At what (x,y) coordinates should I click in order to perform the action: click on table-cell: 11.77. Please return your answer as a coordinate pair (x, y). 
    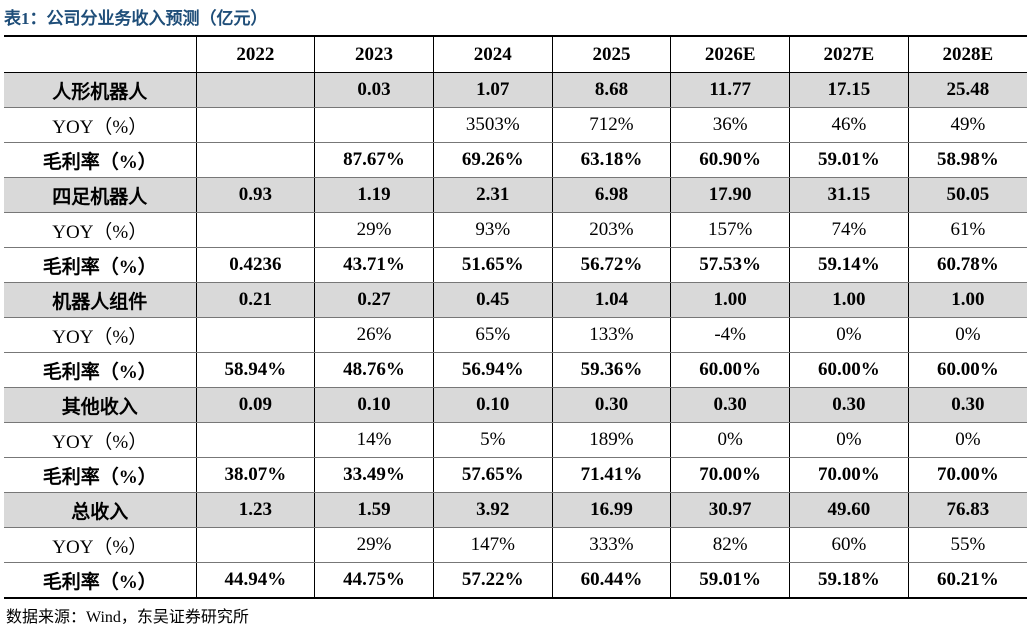
    Looking at the image, I should click on (730, 90).